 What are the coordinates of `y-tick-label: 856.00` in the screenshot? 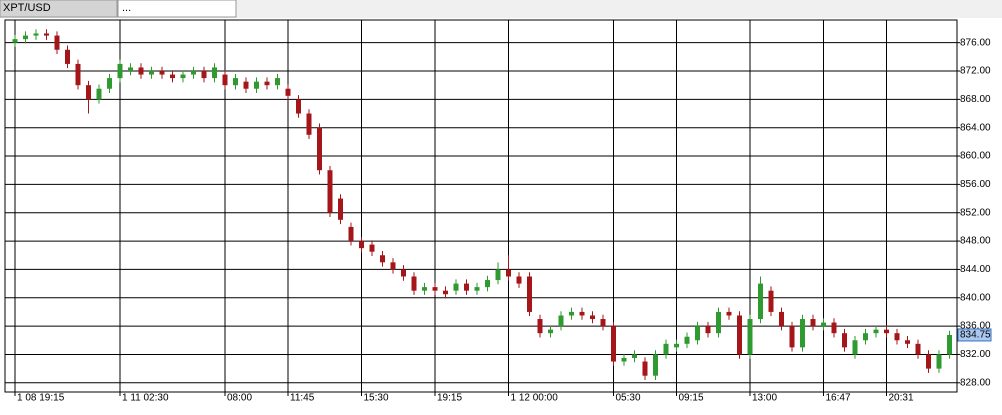 It's located at (975, 184).